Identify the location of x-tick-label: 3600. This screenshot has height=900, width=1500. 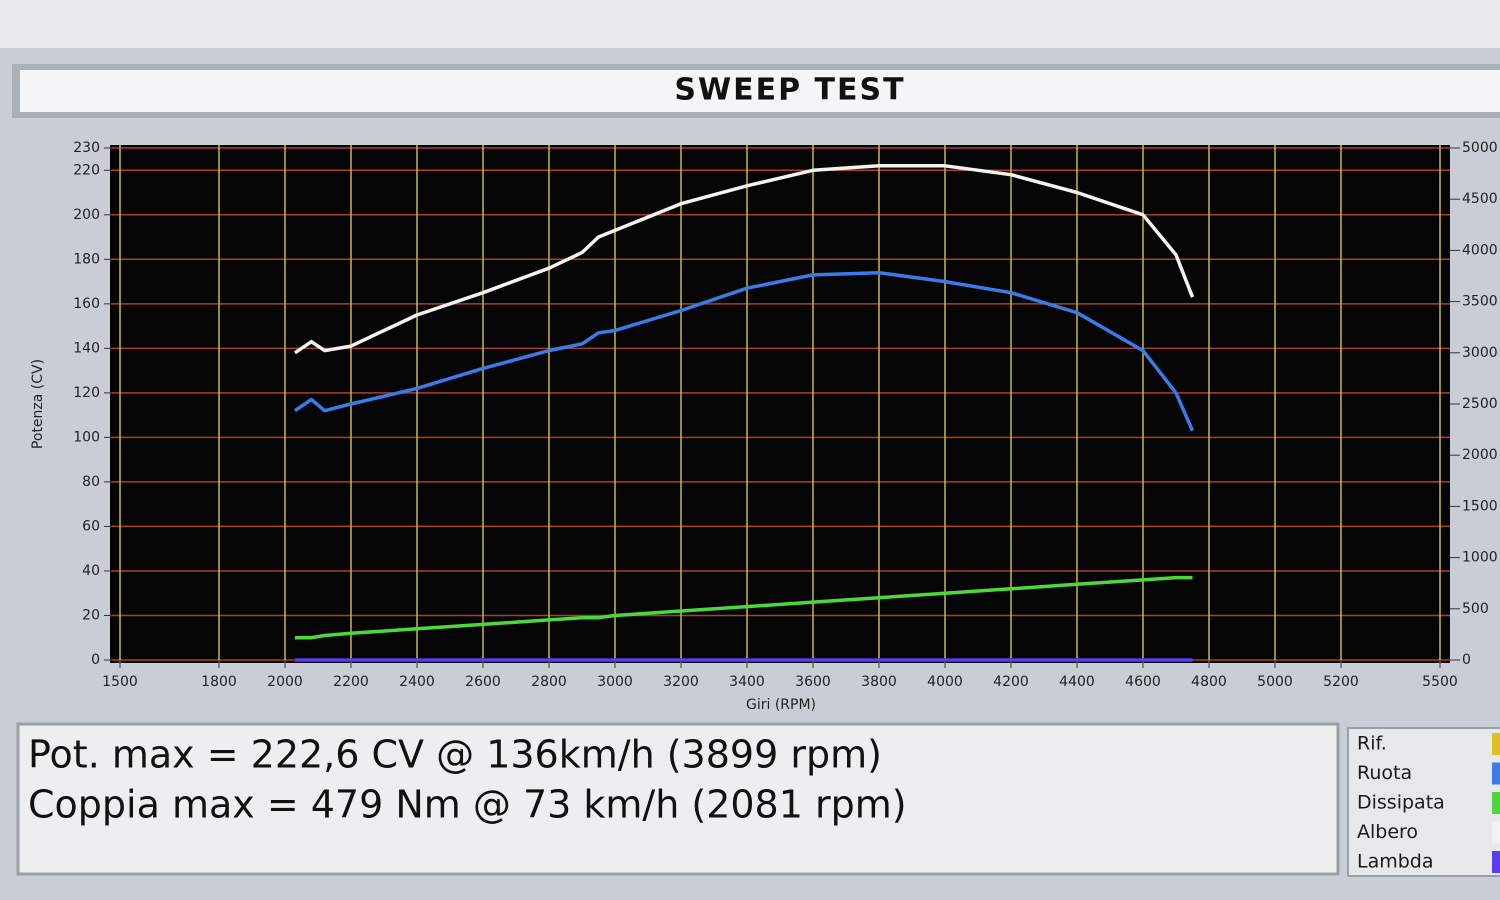
(813, 682).